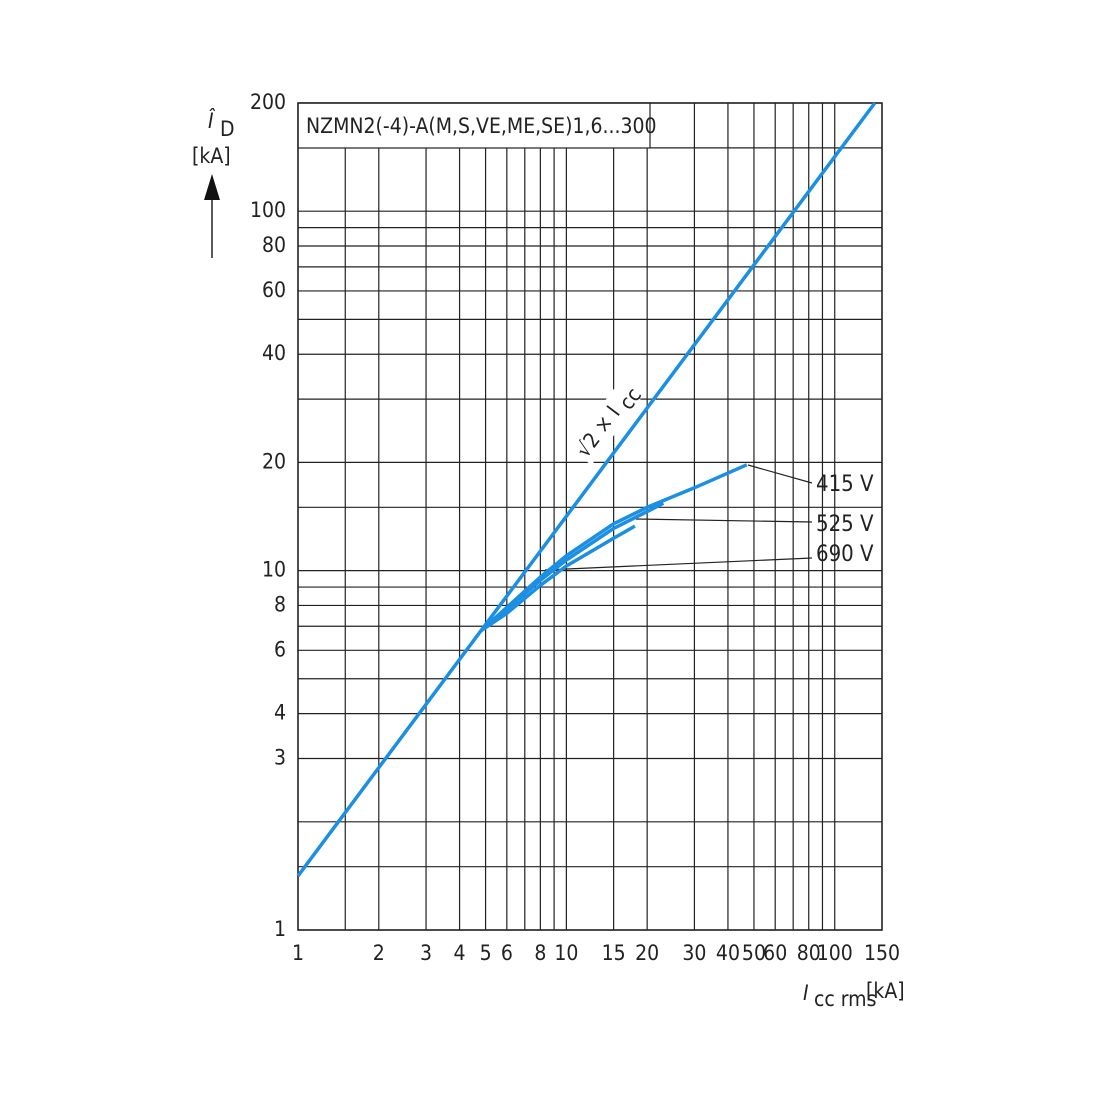 This screenshot has height=1100, width=1100. I want to click on y-tick-label: 40, so click(274, 353).